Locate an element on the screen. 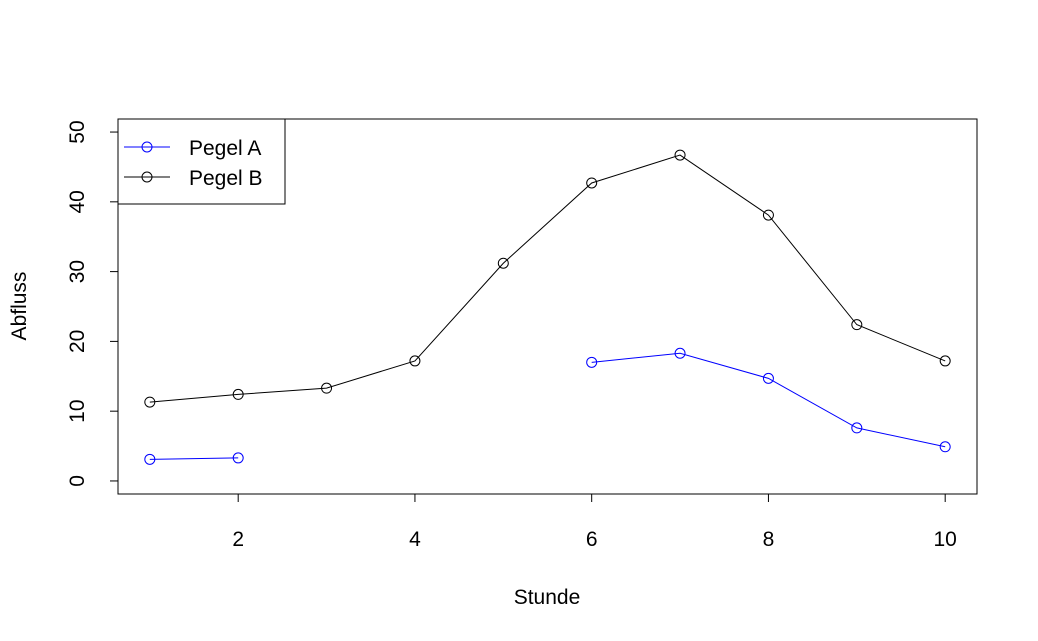 Image resolution: width=1038 pixels, height=641 pixels. legend-label-1: Pegel B is located at coordinates (226, 178).